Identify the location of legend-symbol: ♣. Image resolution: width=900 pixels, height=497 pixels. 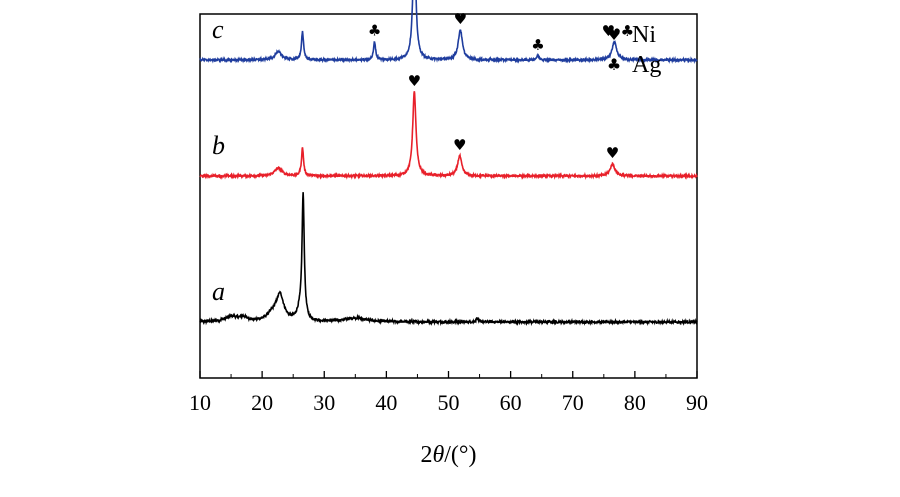
(614, 64).